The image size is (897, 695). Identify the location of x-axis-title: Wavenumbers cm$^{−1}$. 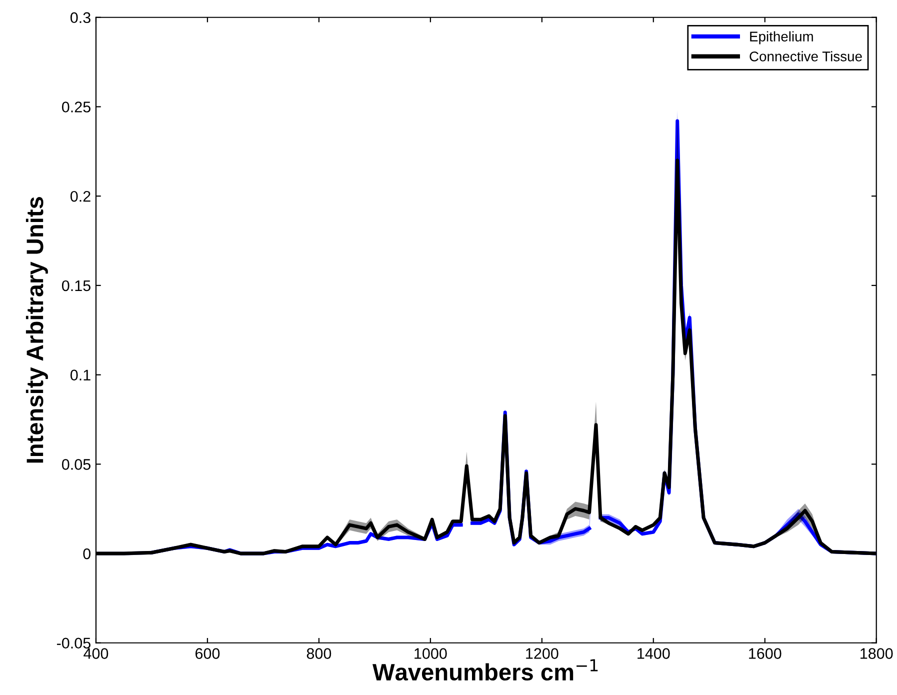
(485, 670).